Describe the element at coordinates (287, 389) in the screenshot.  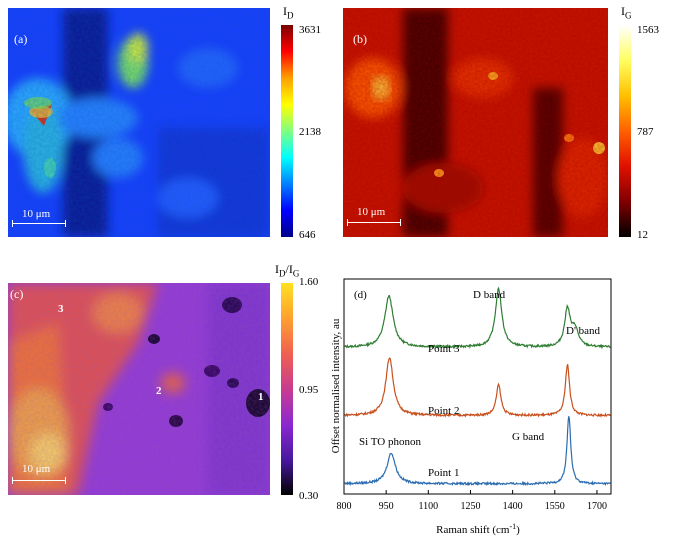
I see `colorbar-plasma` at that location.